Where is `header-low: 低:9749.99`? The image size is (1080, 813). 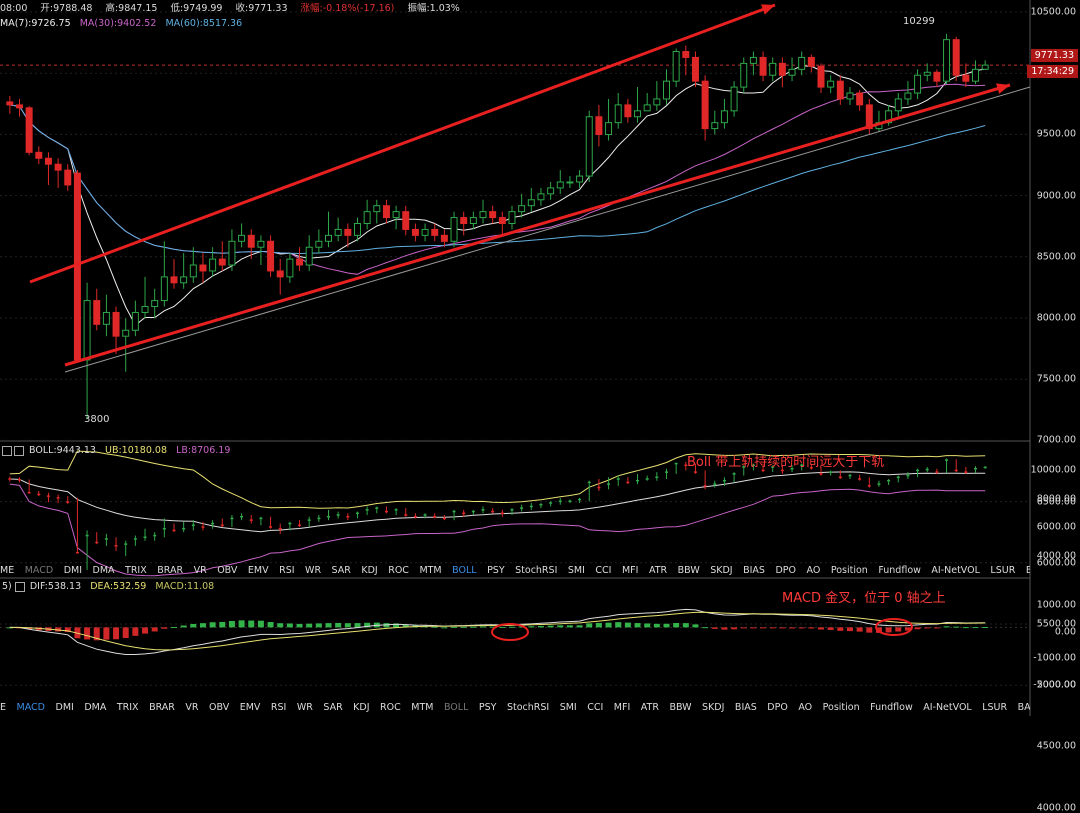 header-low: 低:9749.99 is located at coordinates (196, 8).